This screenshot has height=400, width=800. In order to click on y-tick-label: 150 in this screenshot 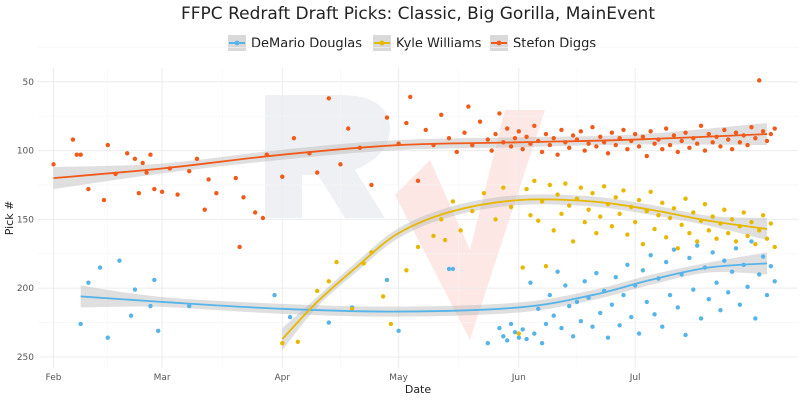, I will do `click(25, 220)`.